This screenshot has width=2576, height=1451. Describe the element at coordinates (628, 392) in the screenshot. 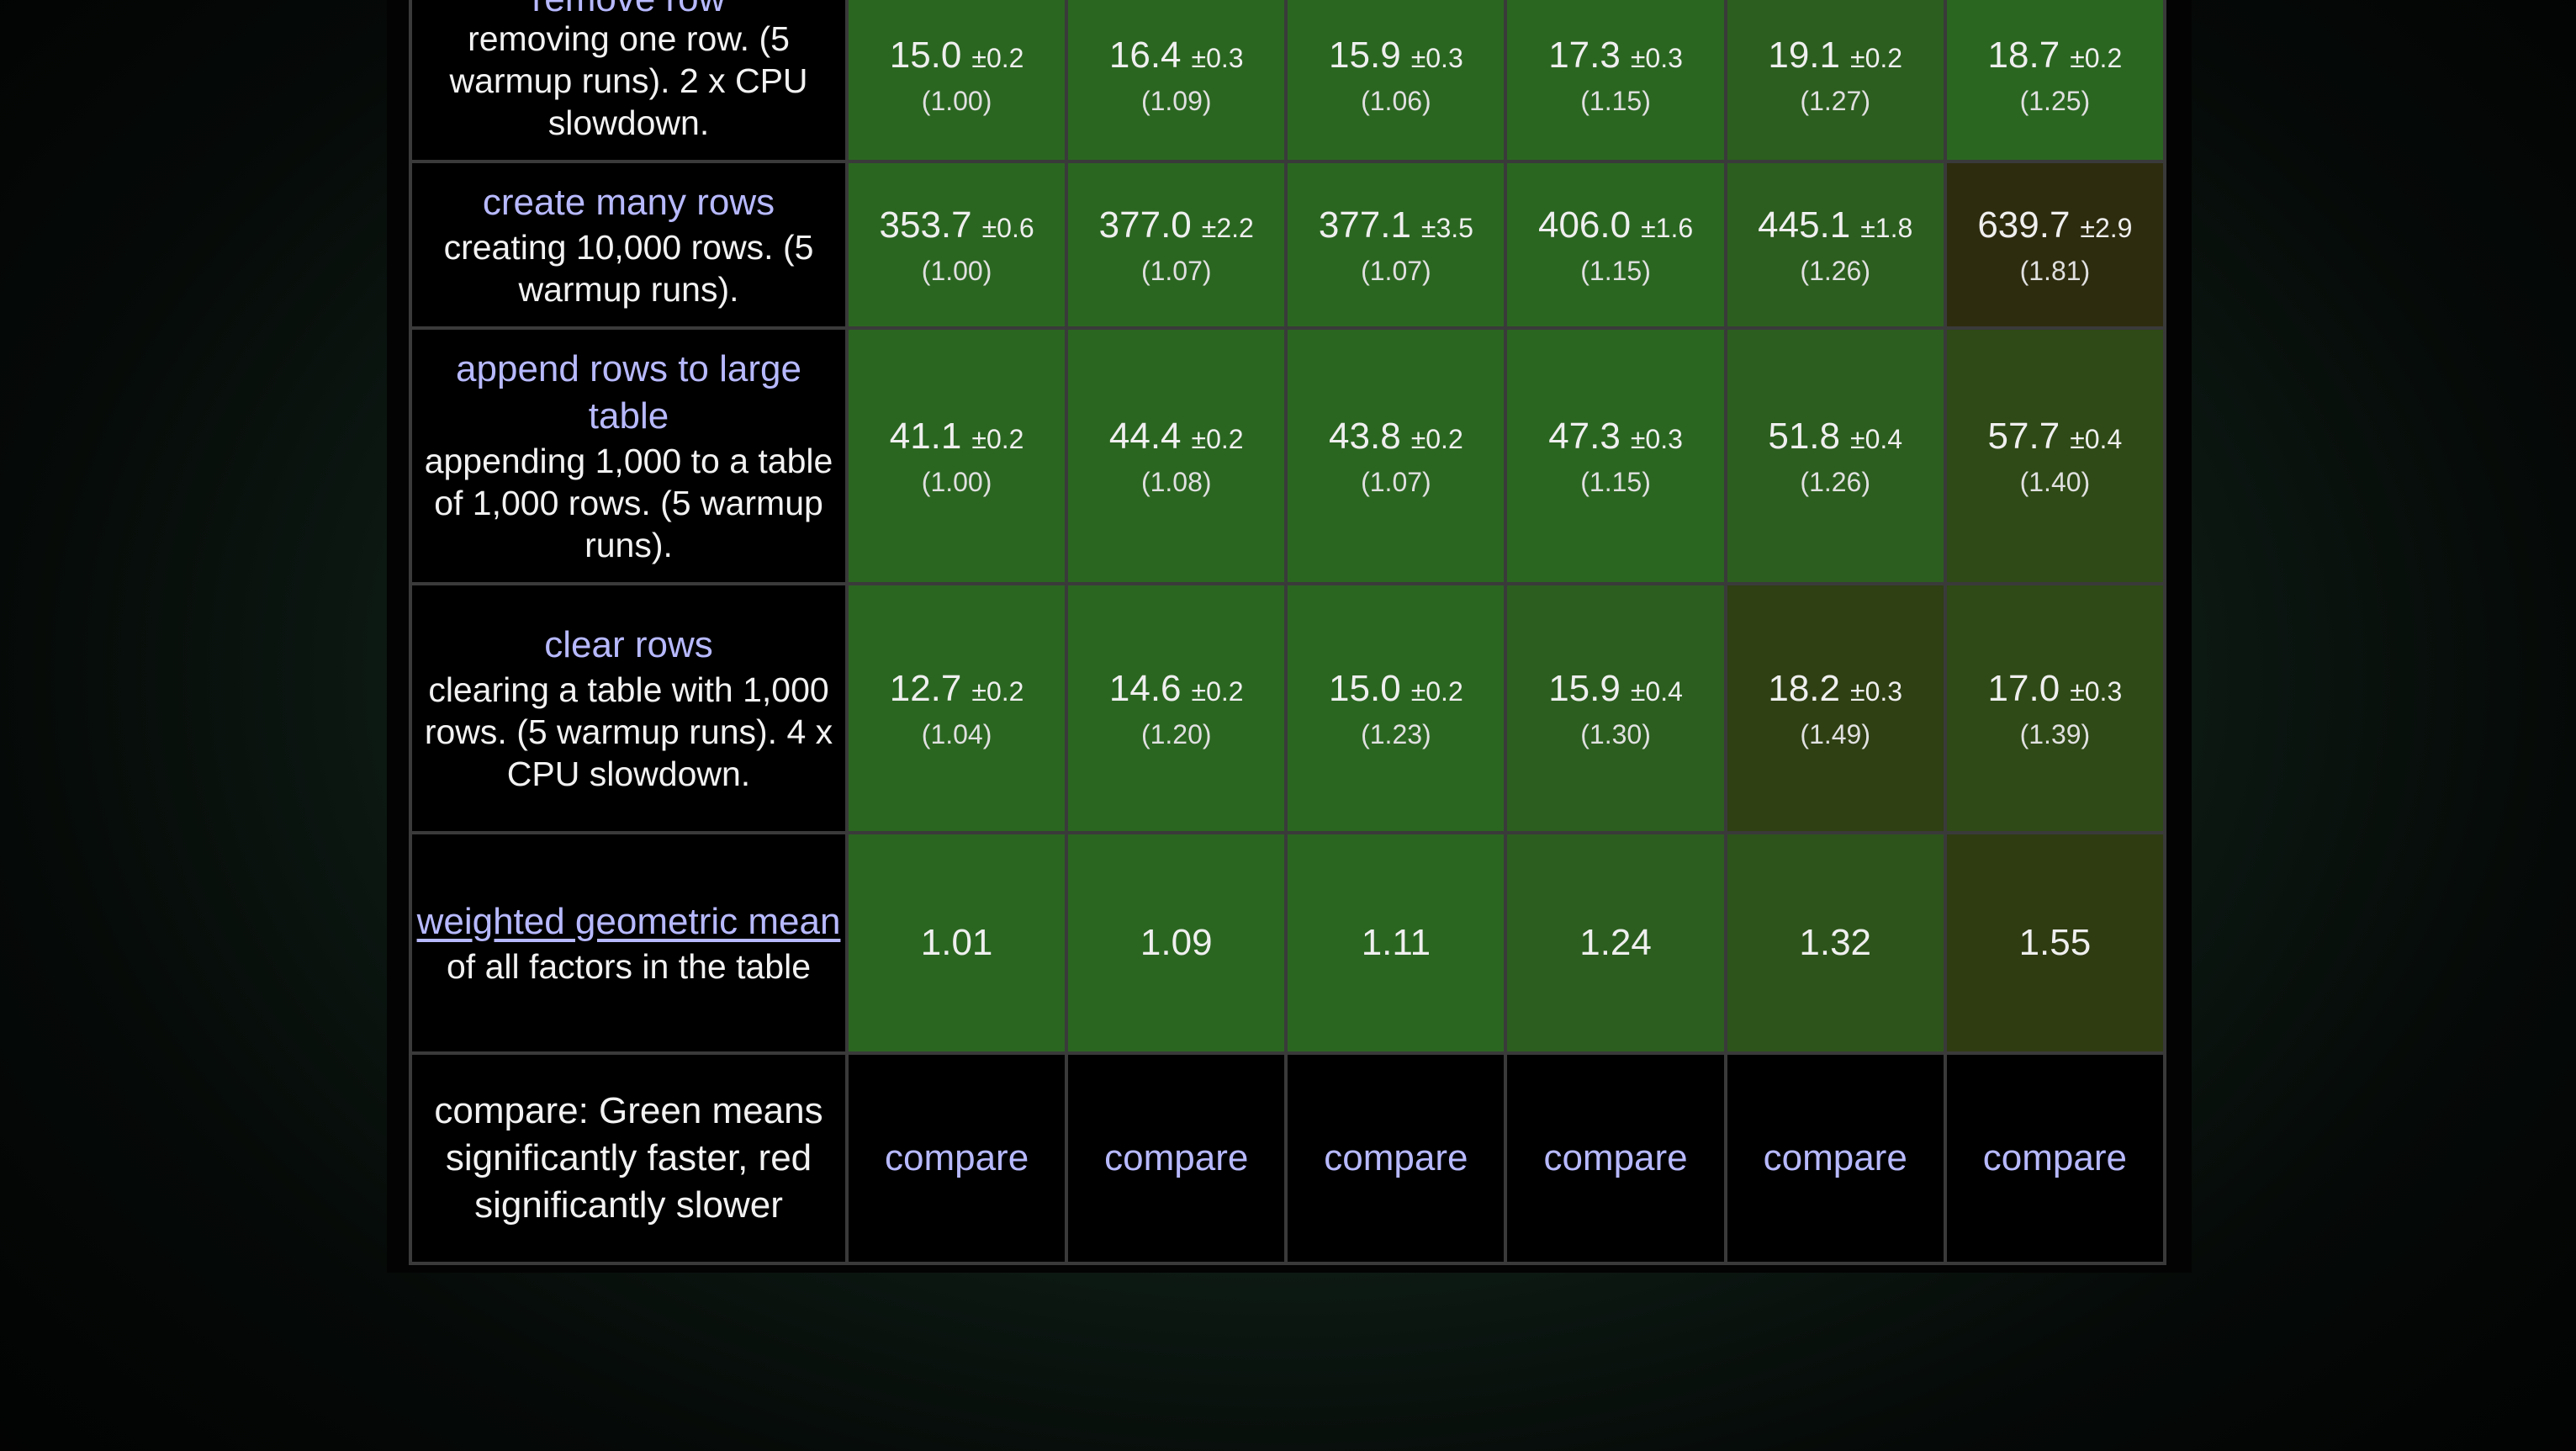

I see `benchmark-title: append rows to large table` at that location.